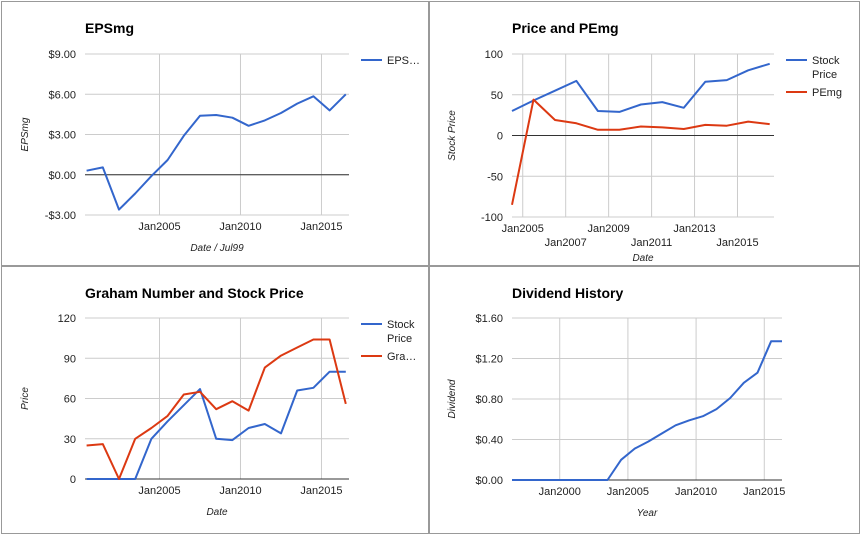  Describe the element at coordinates (109, 28) in the screenshot. I see `chart-title: EPSmg` at that location.